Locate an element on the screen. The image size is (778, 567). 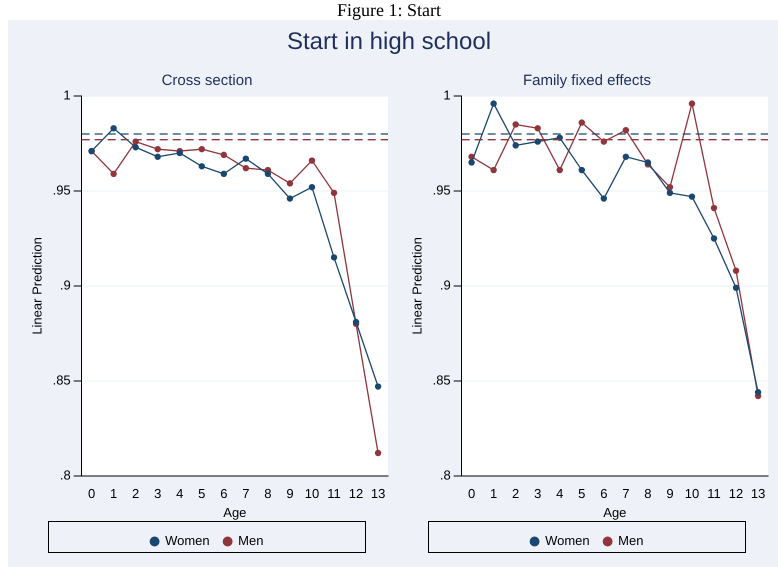
caption: Figure 1: Start is located at coordinates (389, 10).